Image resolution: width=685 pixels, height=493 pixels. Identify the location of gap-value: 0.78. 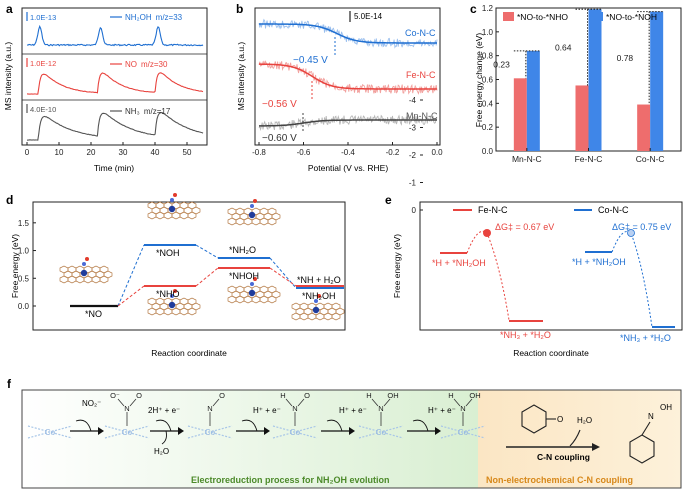
(625, 58).